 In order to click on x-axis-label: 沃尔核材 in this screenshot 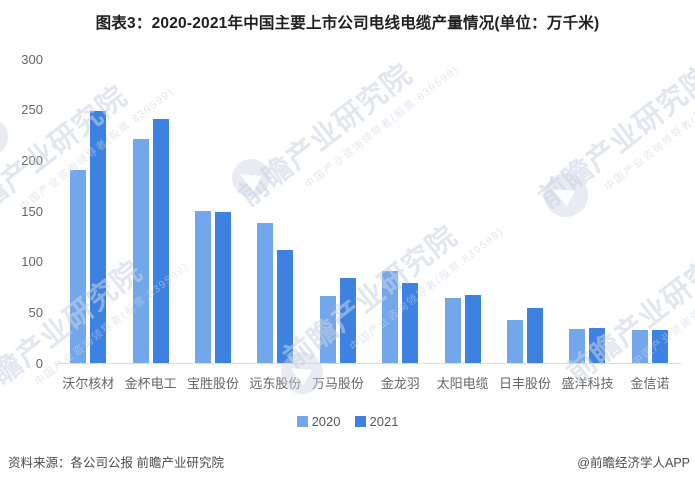, I will do `click(88, 383)`.